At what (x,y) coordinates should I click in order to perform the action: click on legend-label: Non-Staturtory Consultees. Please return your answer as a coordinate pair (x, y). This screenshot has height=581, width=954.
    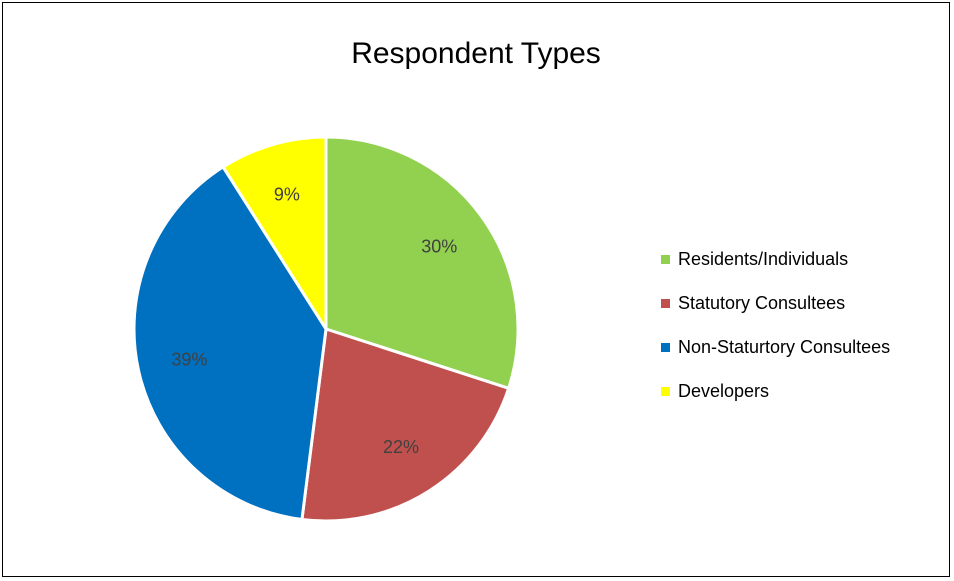
    Looking at the image, I should click on (784, 346).